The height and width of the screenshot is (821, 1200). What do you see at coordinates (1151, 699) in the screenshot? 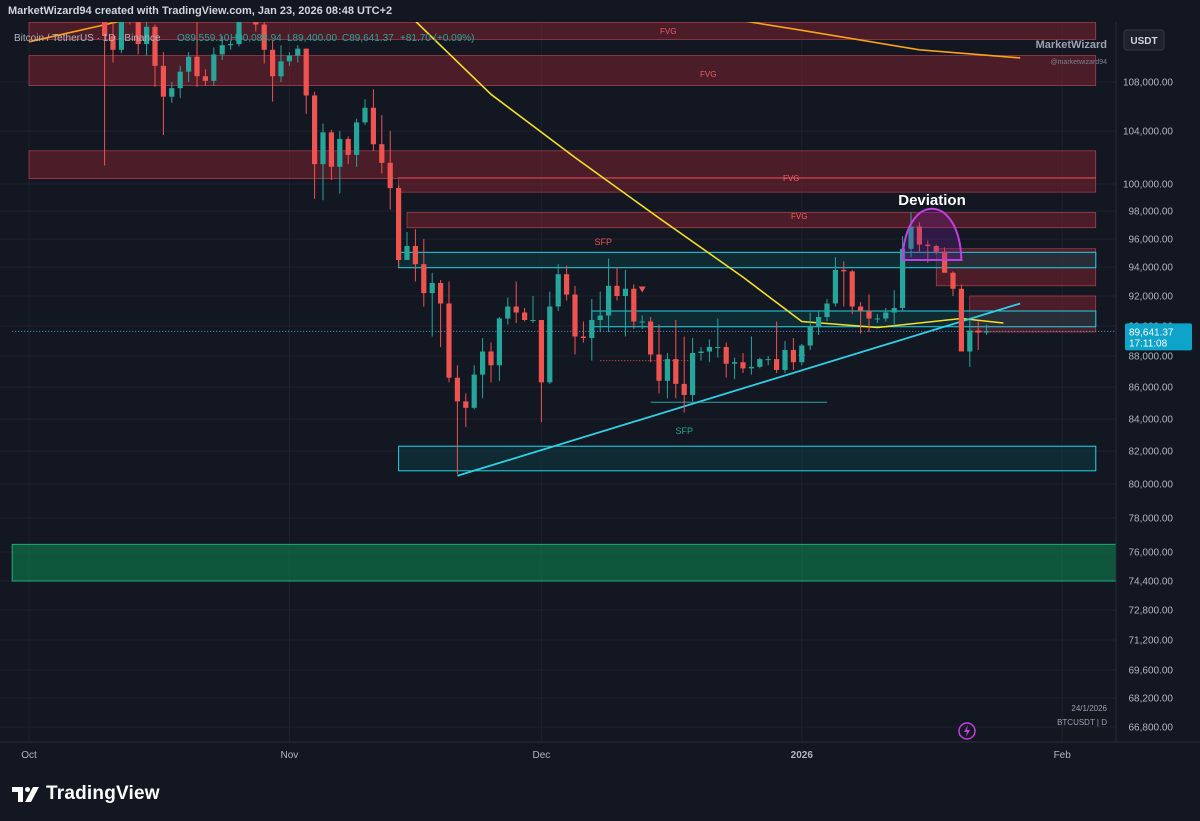
I see `price-tick-label: 68,200.00` at bounding box center [1151, 699].